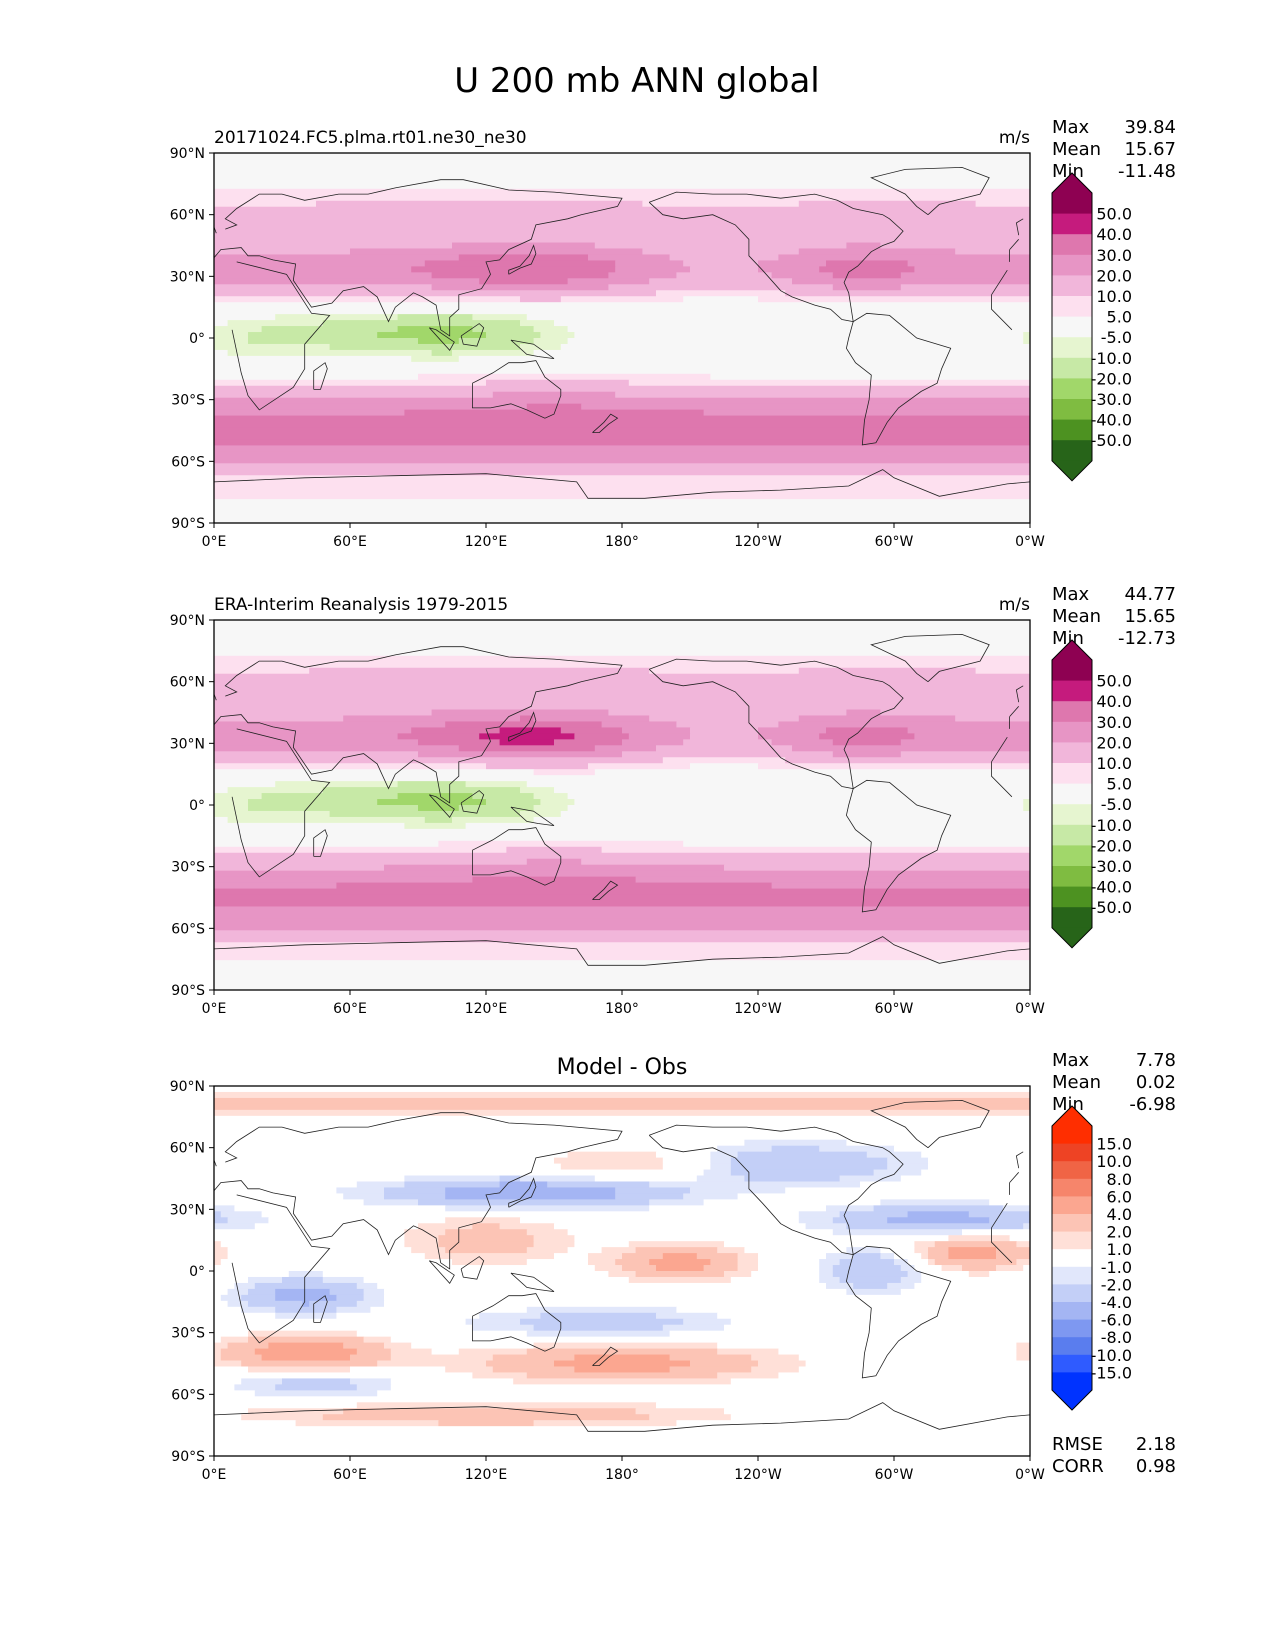  I want to click on y-tick-label: 0°, so click(197, 806).